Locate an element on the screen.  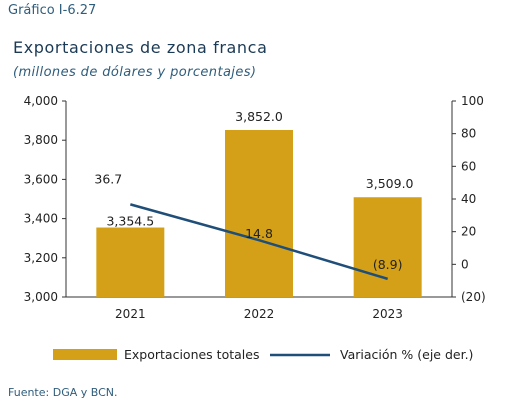
y-left-tick-label: 3,000 is located at coordinates (41, 297).